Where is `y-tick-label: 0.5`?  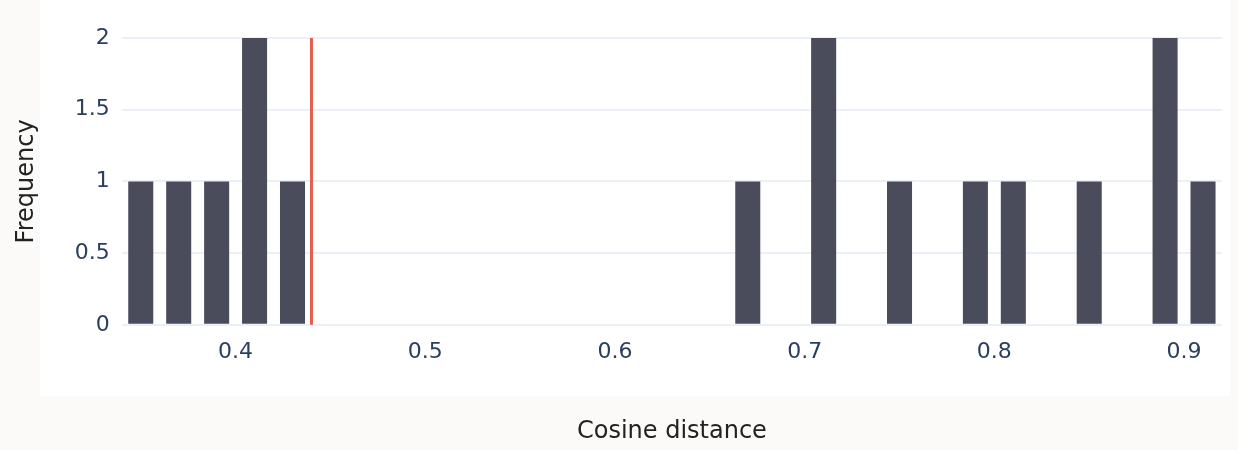 y-tick-label: 0.5 is located at coordinates (92, 251).